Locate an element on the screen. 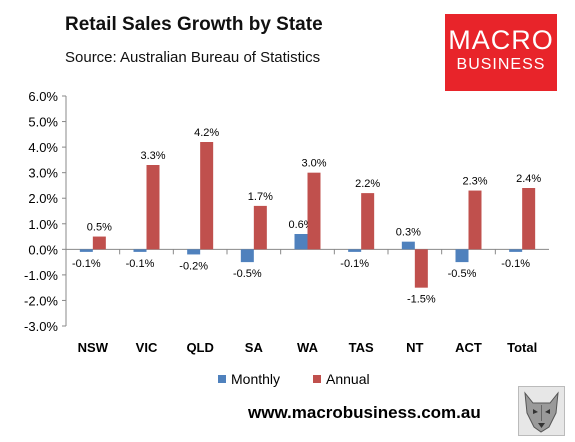 The width and height of the screenshot is (575, 442). data-label-annual: 2.2% is located at coordinates (367, 184).